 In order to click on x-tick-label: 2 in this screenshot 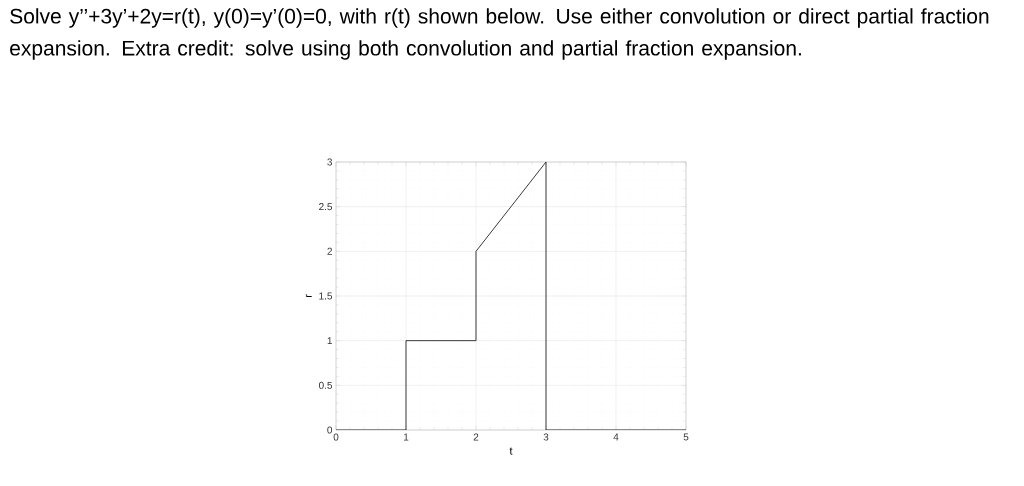, I will do `click(476, 437)`.